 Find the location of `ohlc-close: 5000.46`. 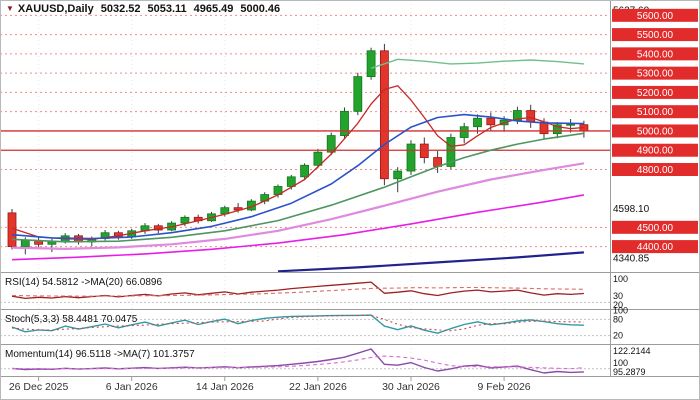

ohlc-close: 5000.46 is located at coordinates (260, 9).